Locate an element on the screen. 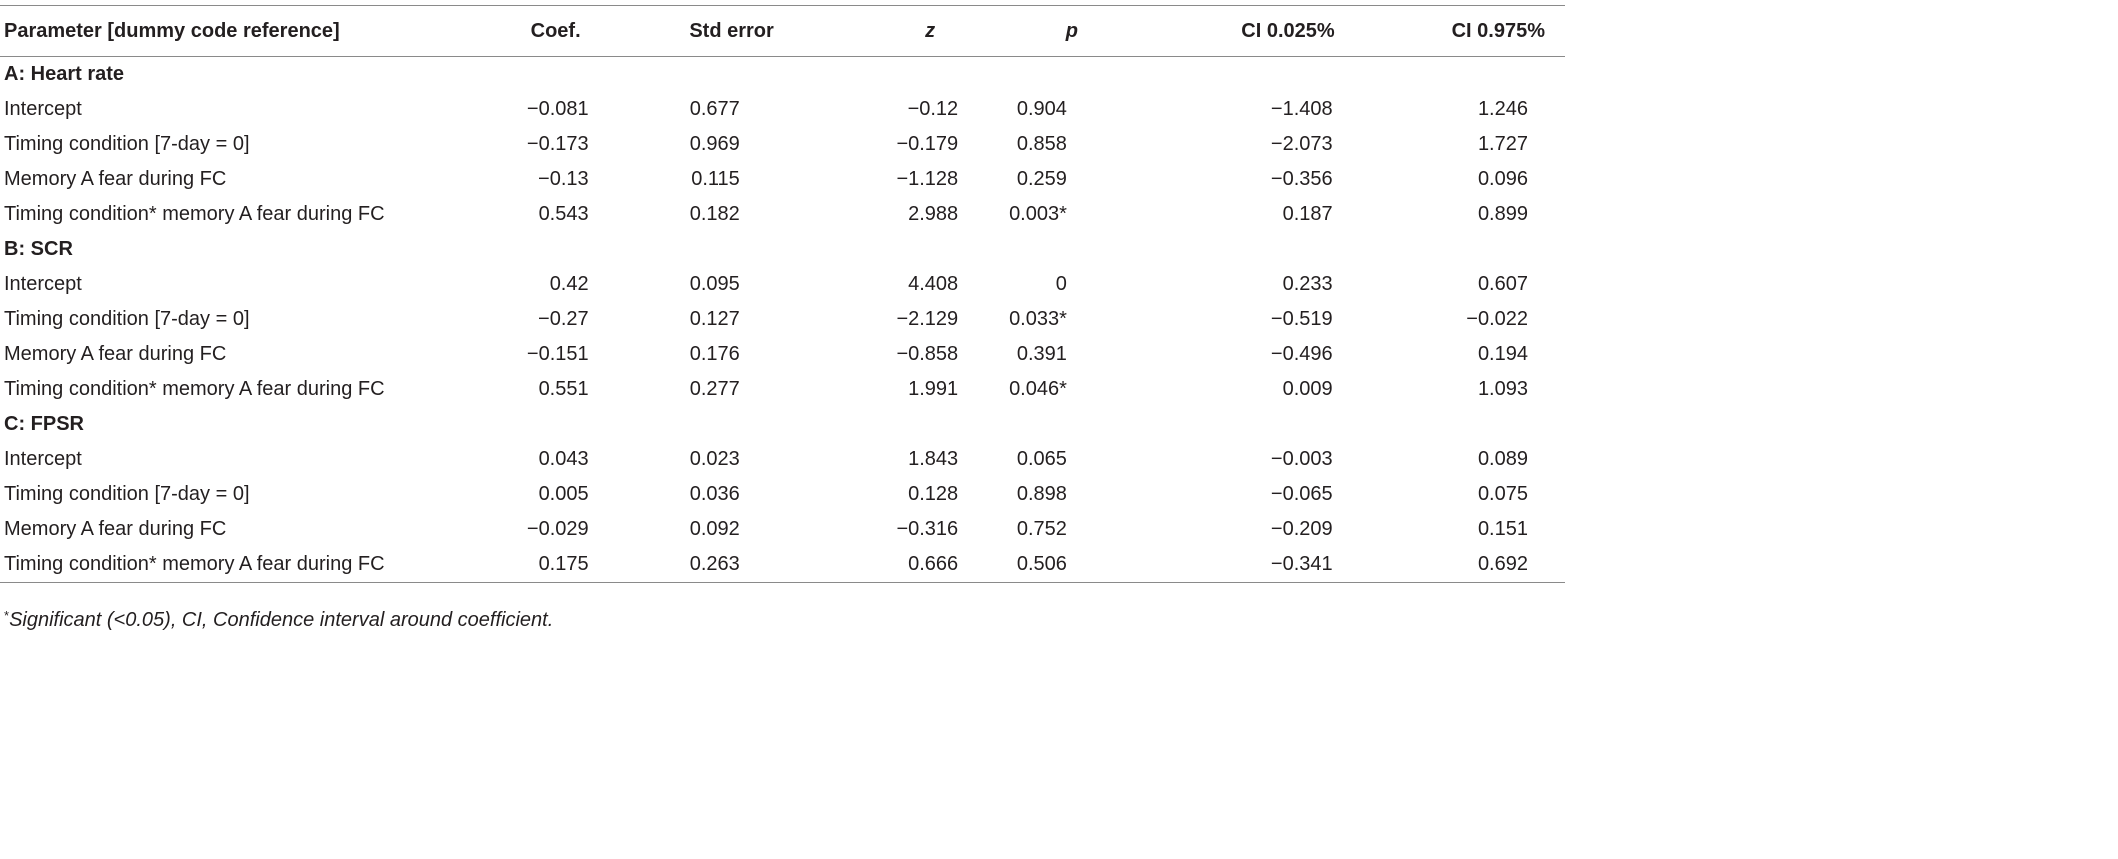  cell-coef: 0.043 is located at coordinates (563, 459).